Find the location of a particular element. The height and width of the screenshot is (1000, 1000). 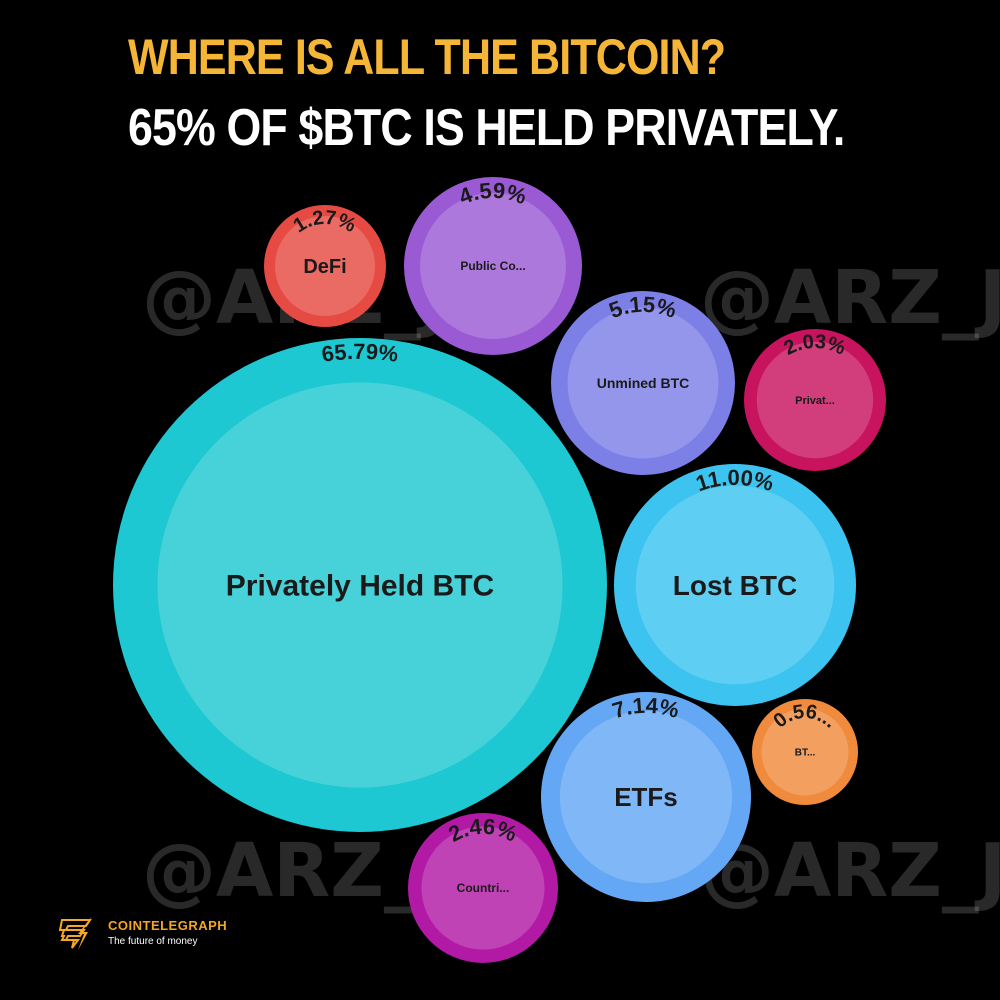

bubble-category-label: Lost BTC is located at coordinates (735, 585).